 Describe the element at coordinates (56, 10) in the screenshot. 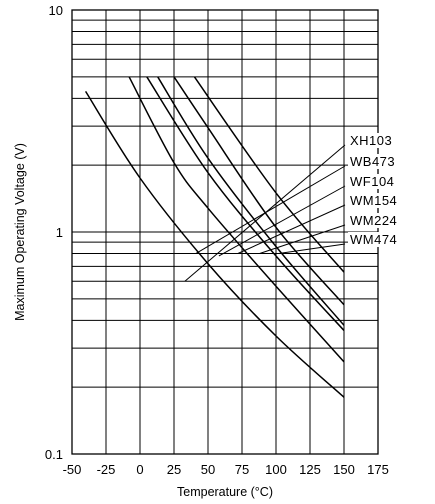

I see `y-tick-label: 10` at that location.